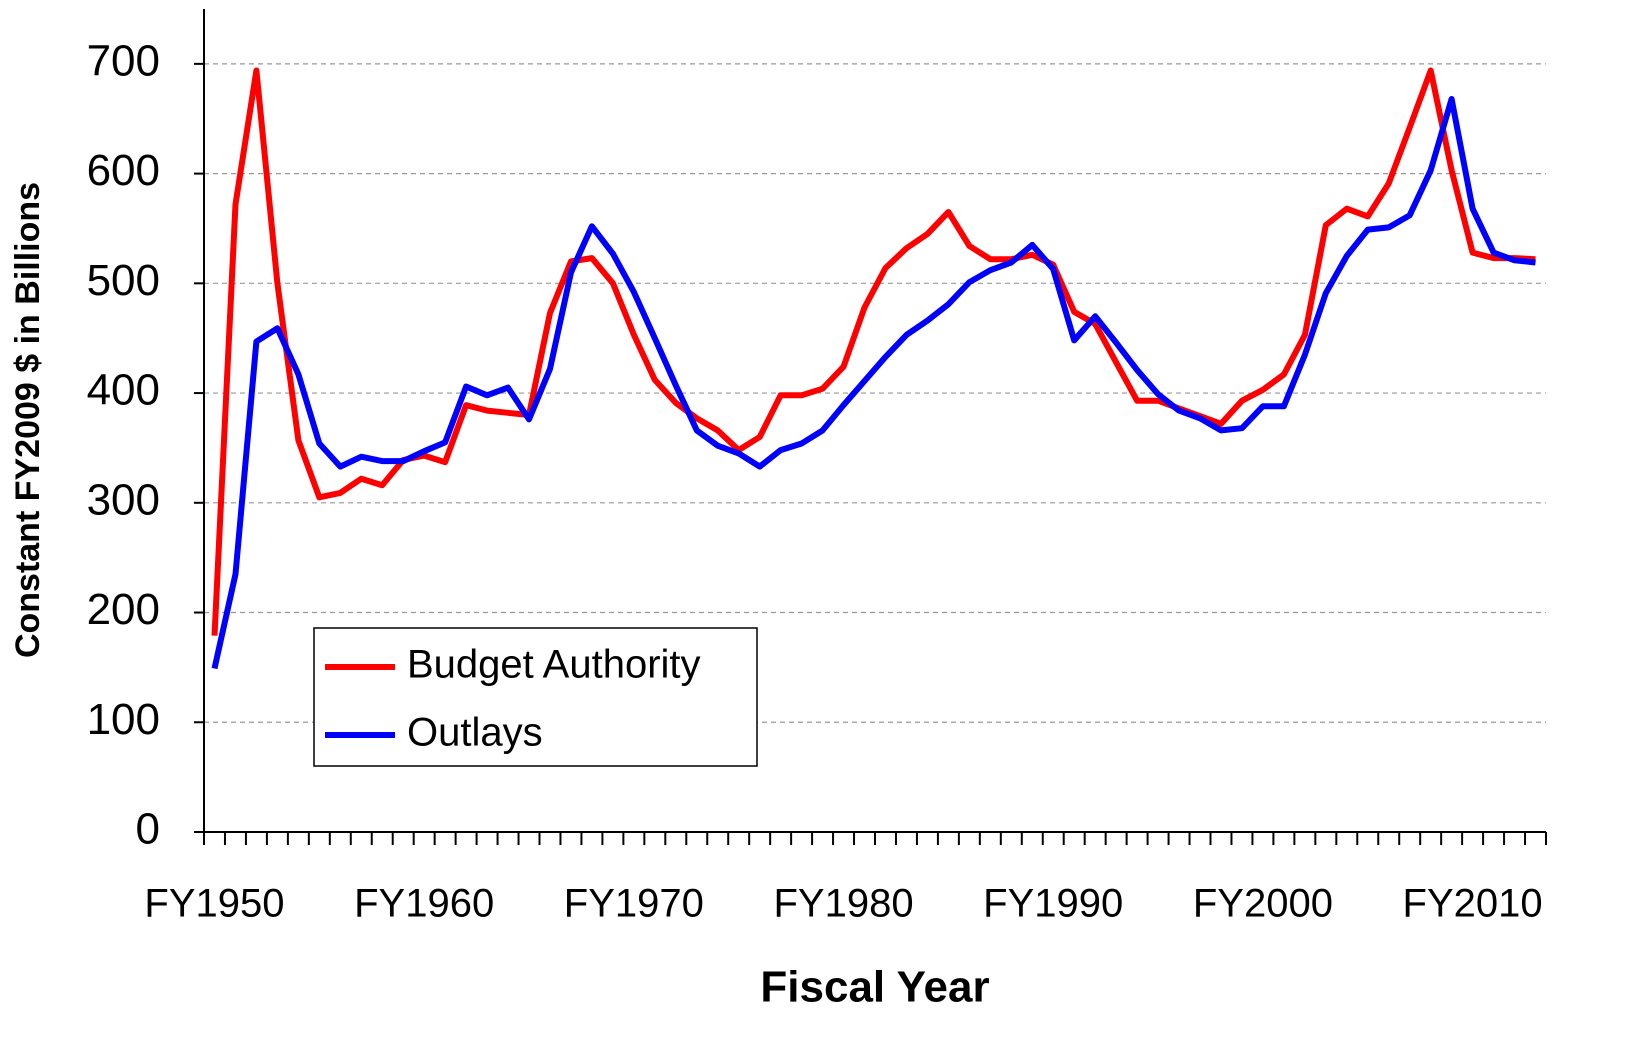  Describe the element at coordinates (123, 499) in the screenshot. I see `y-tick-label: 300` at that location.